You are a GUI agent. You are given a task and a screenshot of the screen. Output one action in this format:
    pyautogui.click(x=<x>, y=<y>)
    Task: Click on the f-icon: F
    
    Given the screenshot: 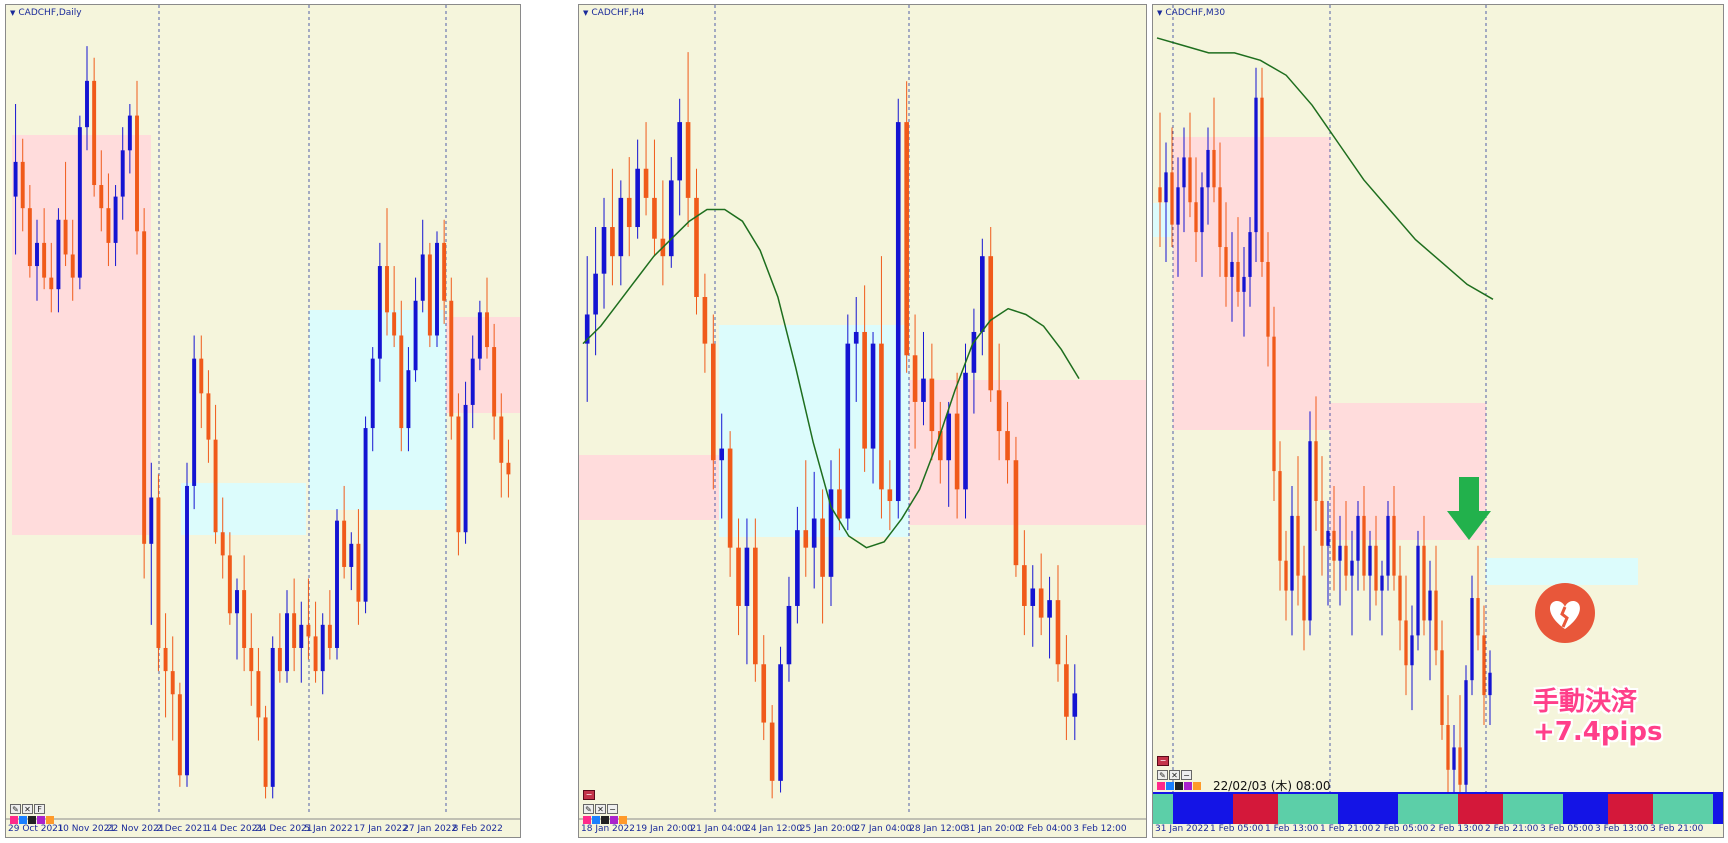 What is the action you would take?
    pyautogui.click(x=39, y=809)
    